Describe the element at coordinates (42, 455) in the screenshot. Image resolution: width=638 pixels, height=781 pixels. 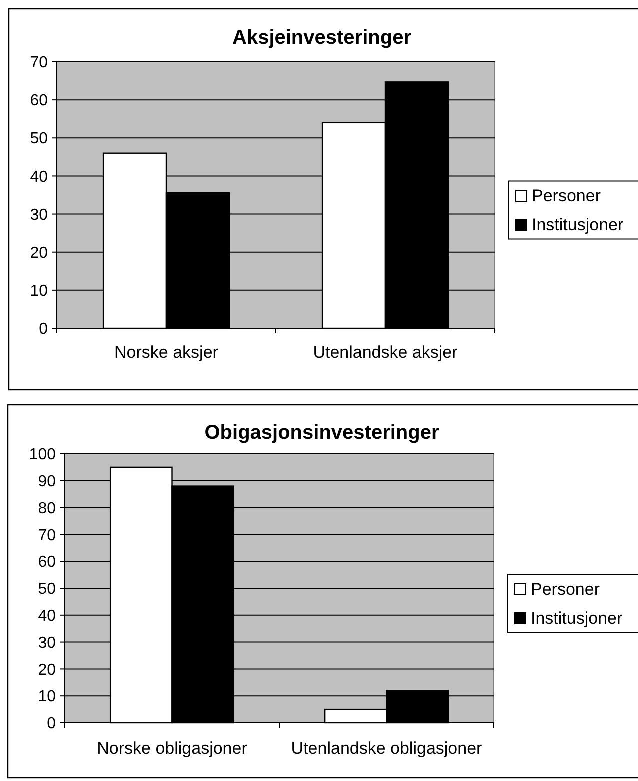
I see `y-tick-label: 100` at that location.